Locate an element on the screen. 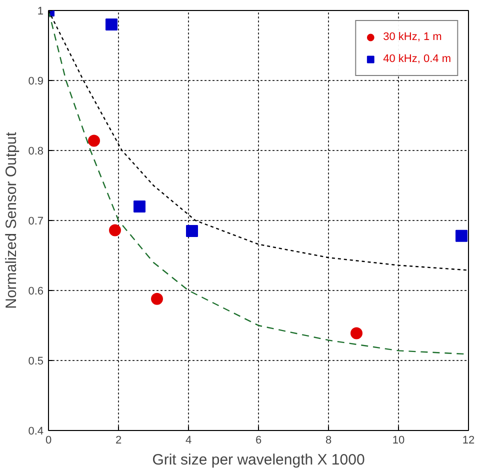 The height and width of the screenshot is (471, 482). x-tick-label: 8 is located at coordinates (328, 440).